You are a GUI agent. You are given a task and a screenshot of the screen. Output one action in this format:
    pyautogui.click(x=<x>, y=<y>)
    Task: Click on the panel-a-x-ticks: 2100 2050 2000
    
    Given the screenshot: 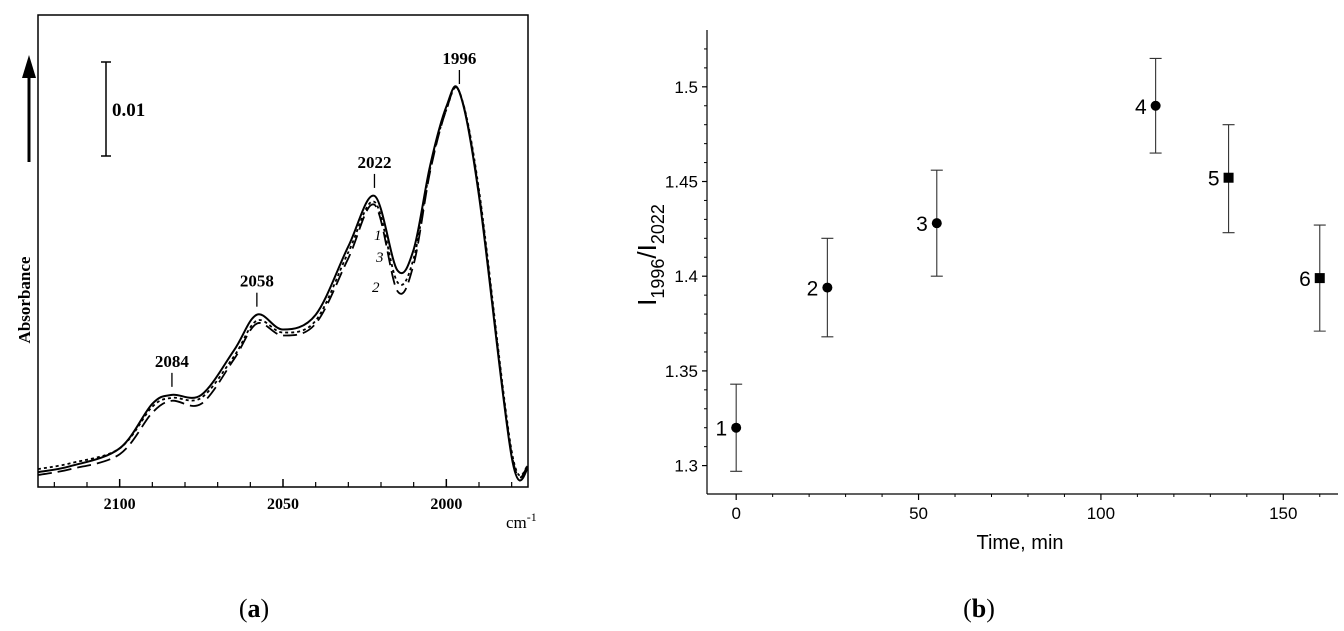 What is the action you would take?
    pyautogui.click(x=283, y=496)
    